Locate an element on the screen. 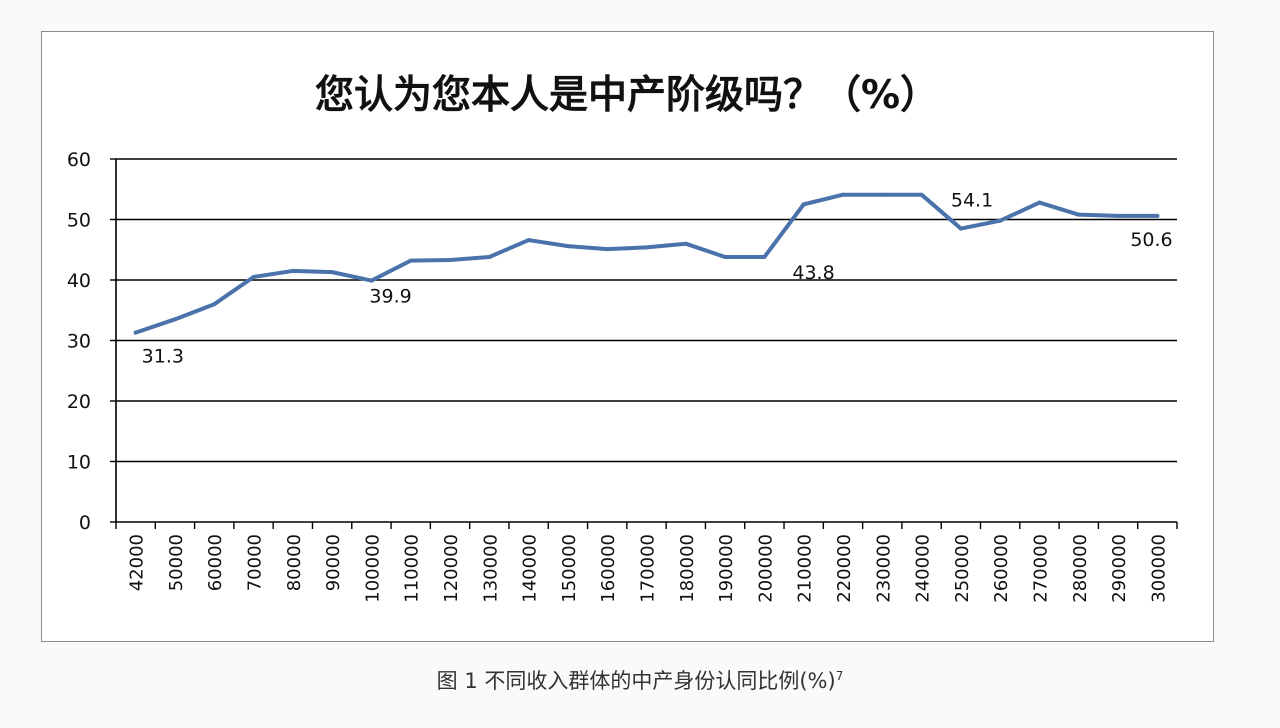 The width and height of the screenshot is (1280, 728). y-tick-label: 0 is located at coordinates (85, 523).